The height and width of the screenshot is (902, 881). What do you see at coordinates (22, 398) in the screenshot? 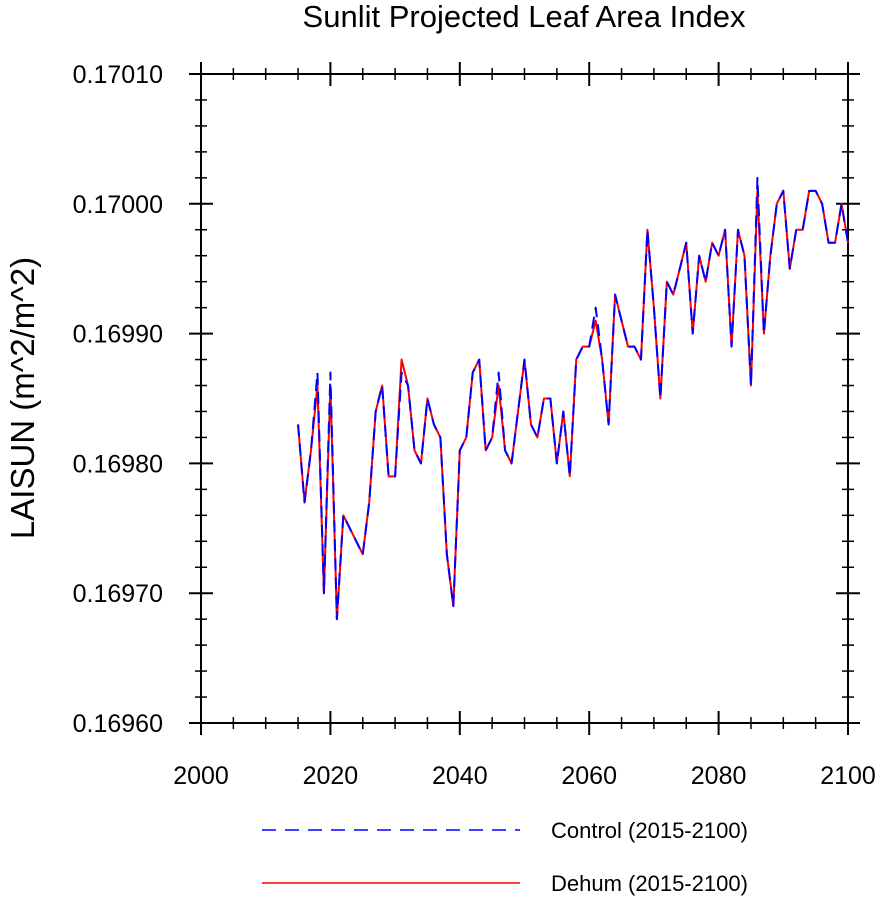
I see `y-axis-label: LAISUN (m^2/m^2)` at bounding box center [22, 398].